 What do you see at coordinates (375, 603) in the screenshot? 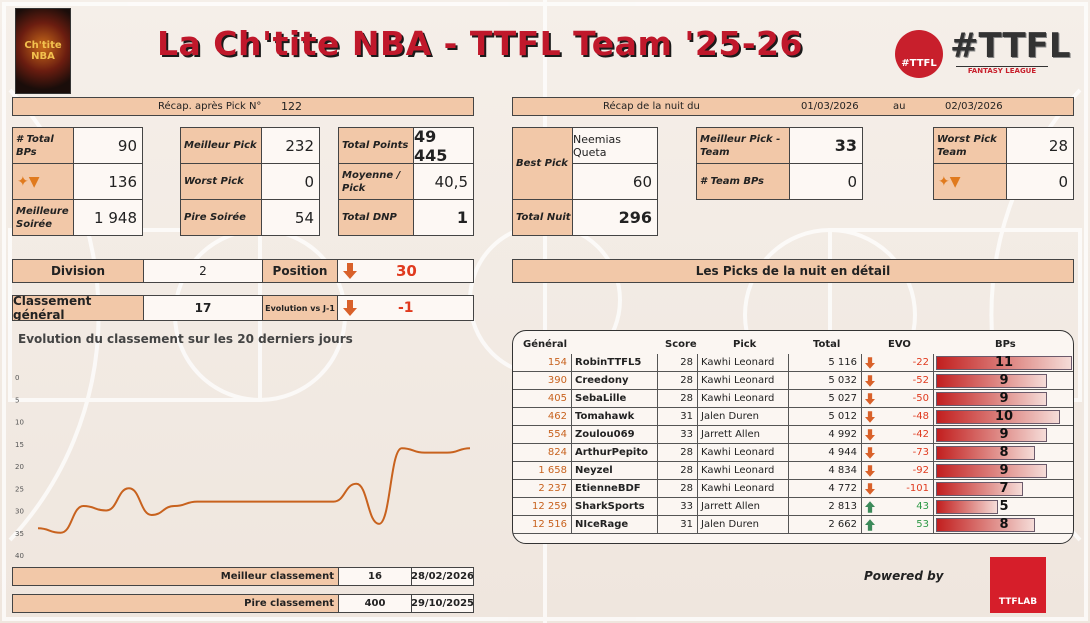
I see `worst-rank-value: 400` at bounding box center [375, 603].